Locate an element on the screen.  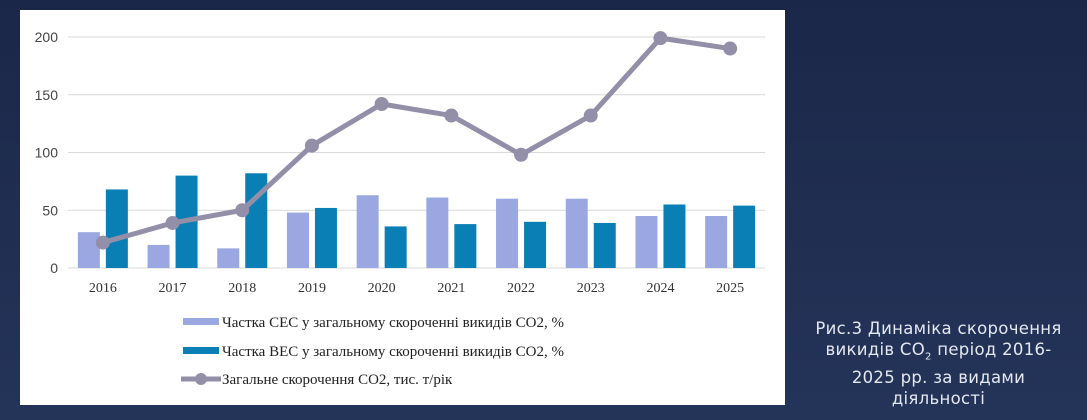
caption-line: діяльності is located at coordinates (938, 399).